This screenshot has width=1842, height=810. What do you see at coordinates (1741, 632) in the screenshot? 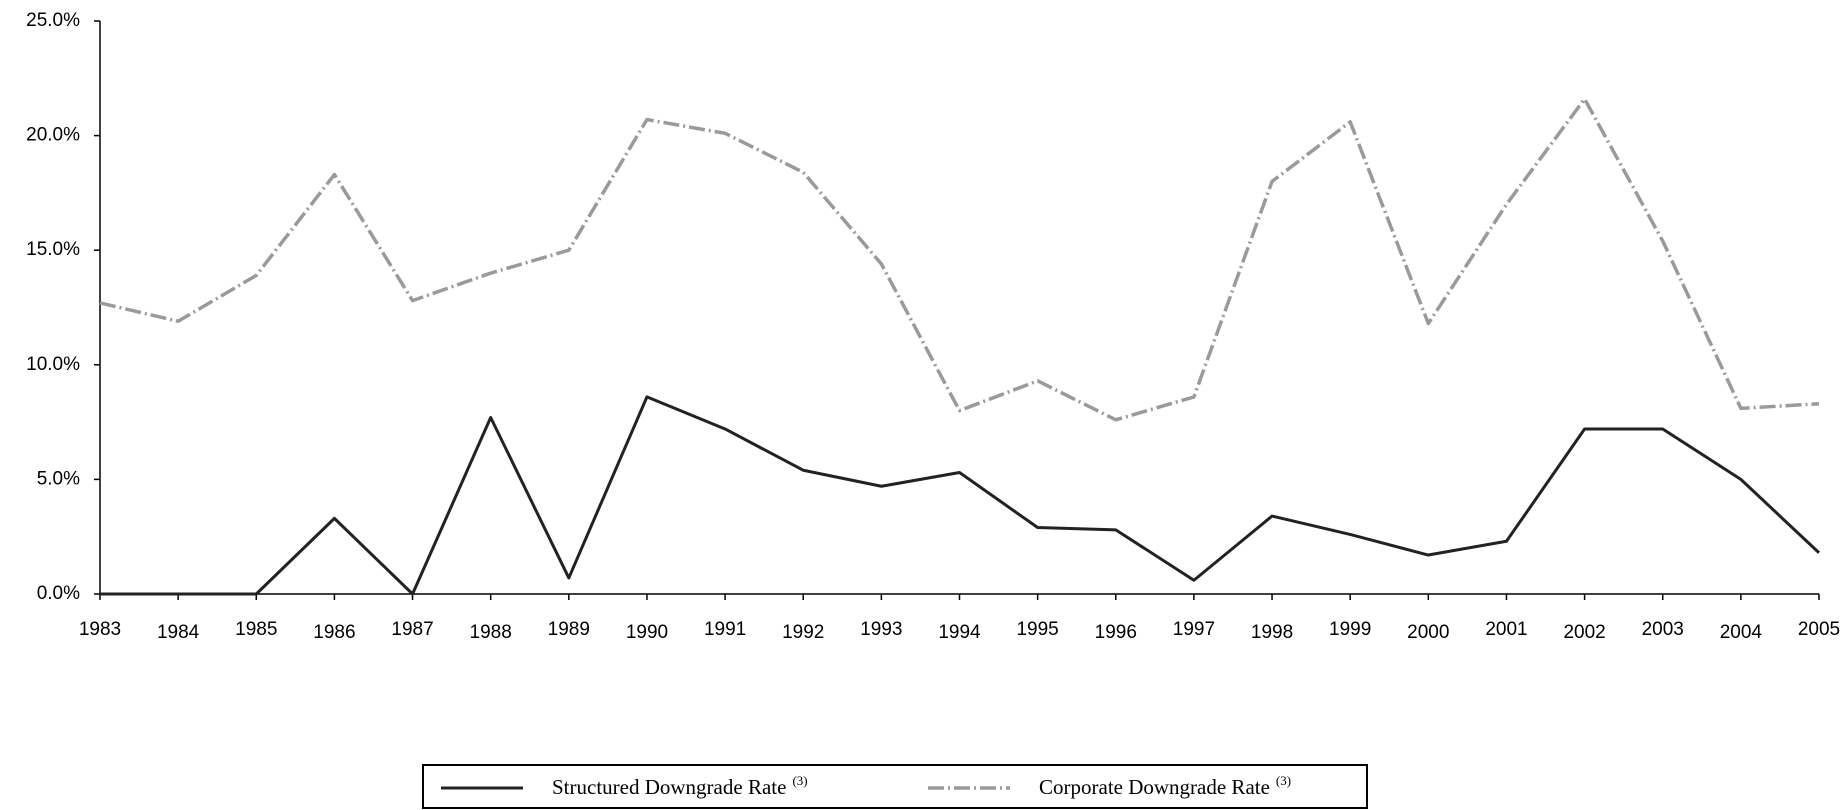
I see `x-tick-label: 2004` at bounding box center [1741, 632].